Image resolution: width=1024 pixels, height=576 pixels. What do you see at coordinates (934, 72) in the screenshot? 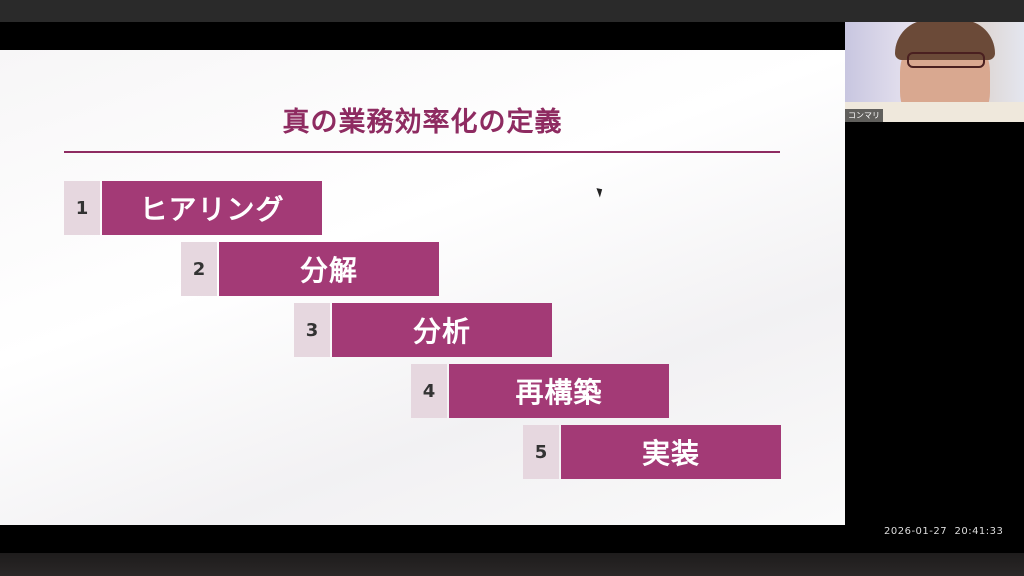
I see `participant-video: コンマリ` at bounding box center [934, 72].